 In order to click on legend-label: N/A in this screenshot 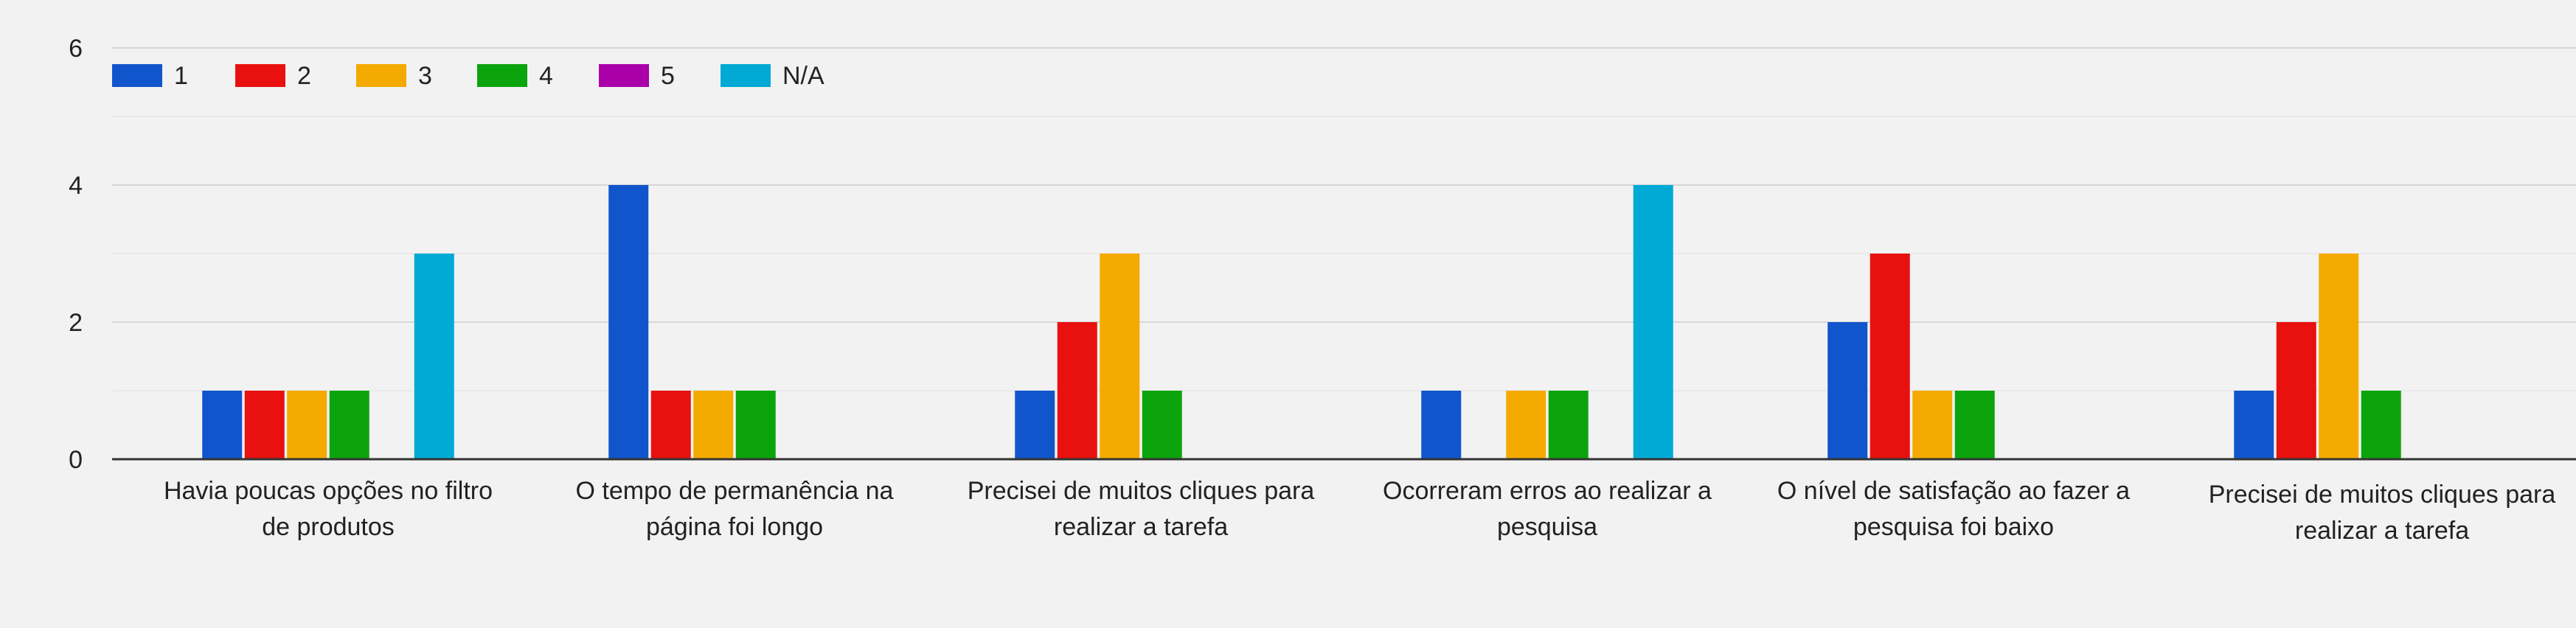, I will do `click(803, 76)`.